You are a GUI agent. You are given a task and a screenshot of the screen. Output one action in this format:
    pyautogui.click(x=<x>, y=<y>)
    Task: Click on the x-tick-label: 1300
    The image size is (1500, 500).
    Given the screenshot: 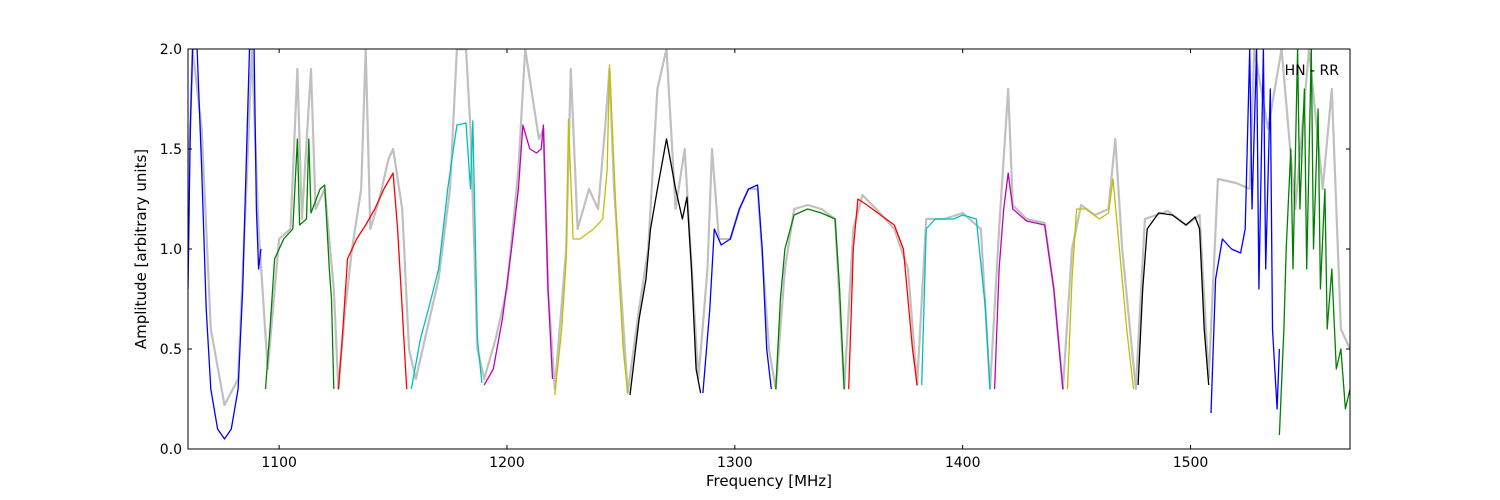 What is the action you would take?
    pyautogui.click(x=735, y=463)
    